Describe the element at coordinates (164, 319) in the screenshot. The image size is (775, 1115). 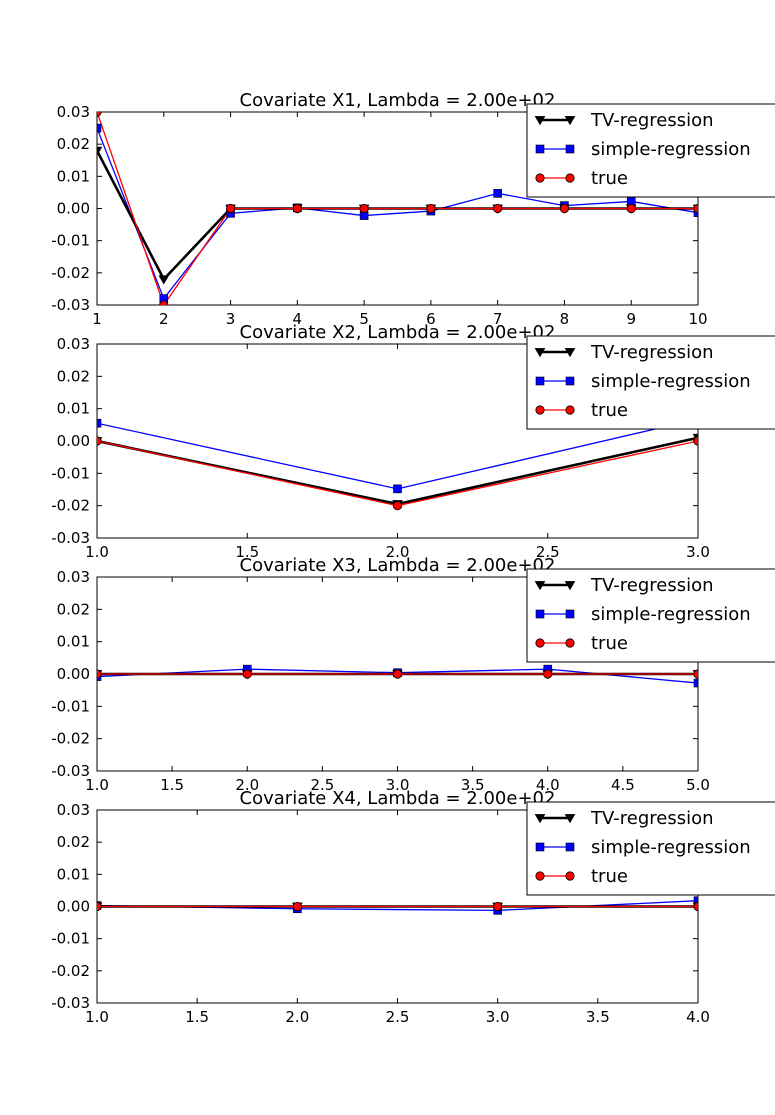
I see `x-tick-label: 2` at that location.